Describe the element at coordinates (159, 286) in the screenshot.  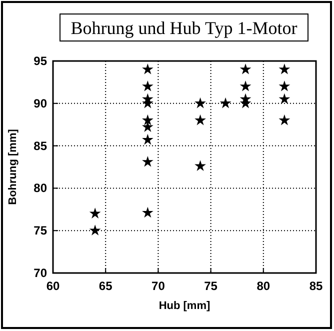
I see `x-tick-label: 70` at that location.